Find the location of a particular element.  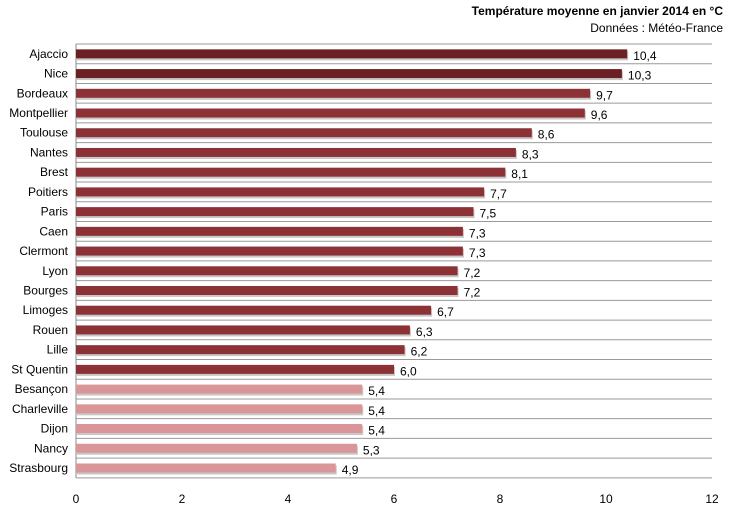

value-label: 5,3 is located at coordinates (371, 450).